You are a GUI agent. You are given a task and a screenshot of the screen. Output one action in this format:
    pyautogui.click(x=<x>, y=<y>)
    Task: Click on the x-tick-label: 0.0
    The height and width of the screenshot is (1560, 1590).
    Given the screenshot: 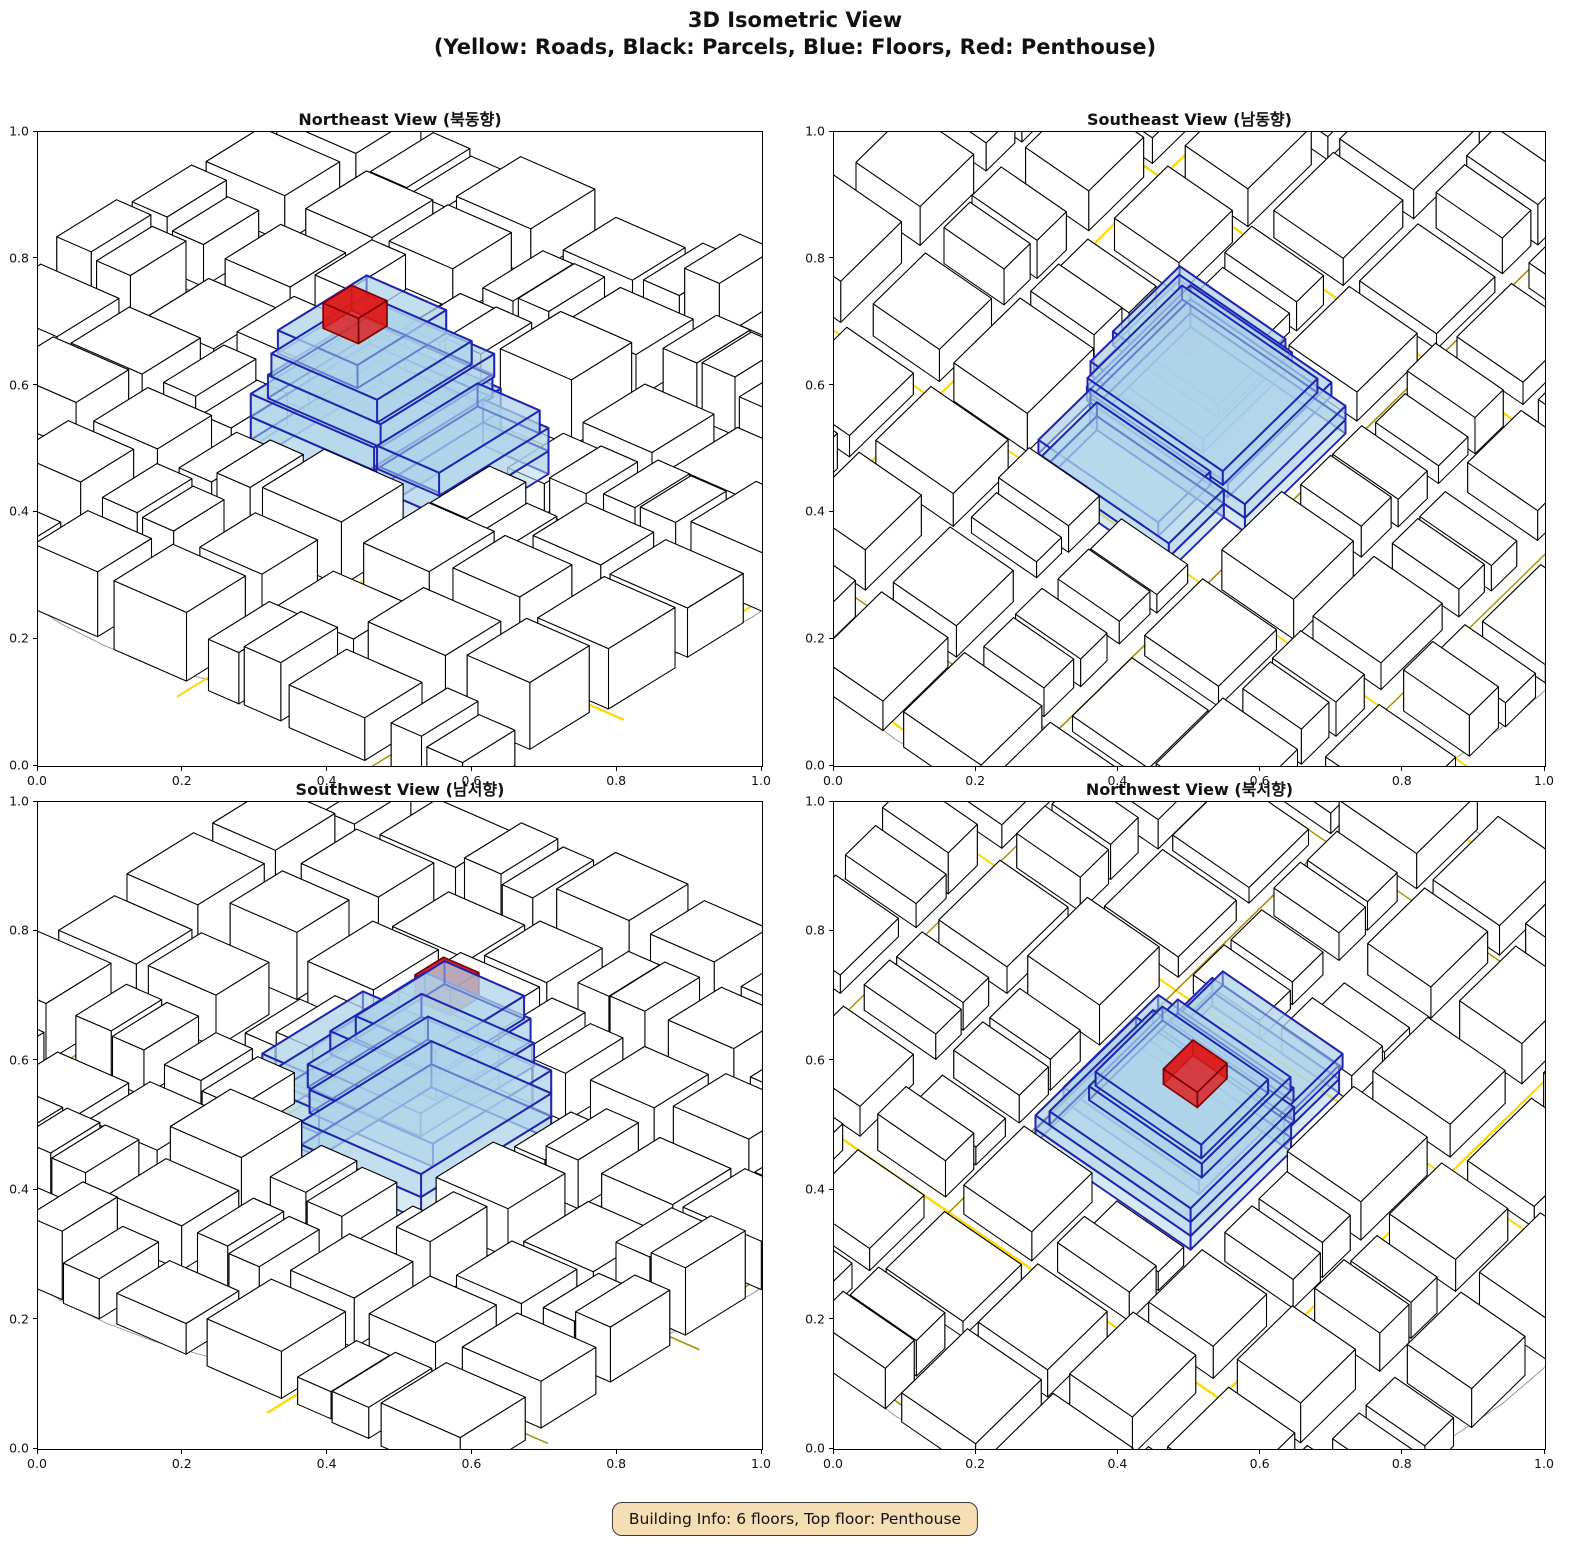 What is the action you would take?
    pyautogui.click(x=37, y=1463)
    